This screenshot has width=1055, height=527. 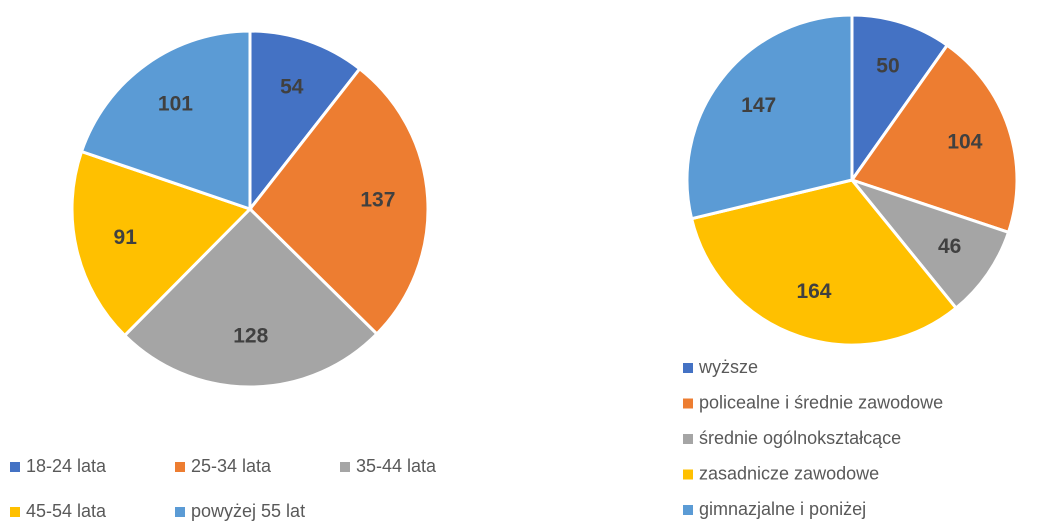 What do you see at coordinates (949, 246) in the screenshot?
I see `data-label: 46` at bounding box center [949, 246].